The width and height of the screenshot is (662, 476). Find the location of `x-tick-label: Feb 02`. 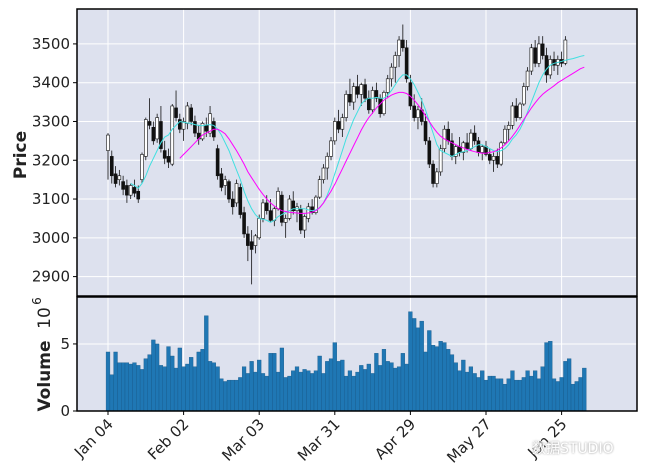

x-tick-label: Feb 02 is located at coordinates (168, 439).